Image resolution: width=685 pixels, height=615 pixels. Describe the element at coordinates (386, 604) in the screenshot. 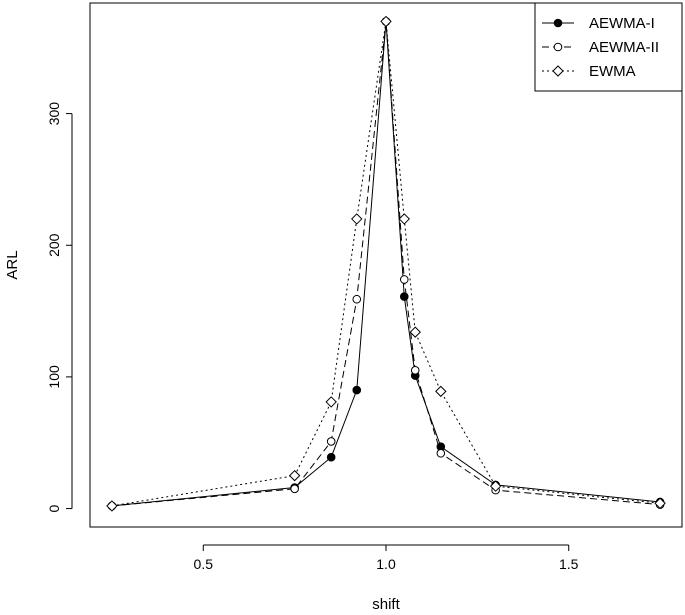

I see `x-axis-title: shift` at that location.